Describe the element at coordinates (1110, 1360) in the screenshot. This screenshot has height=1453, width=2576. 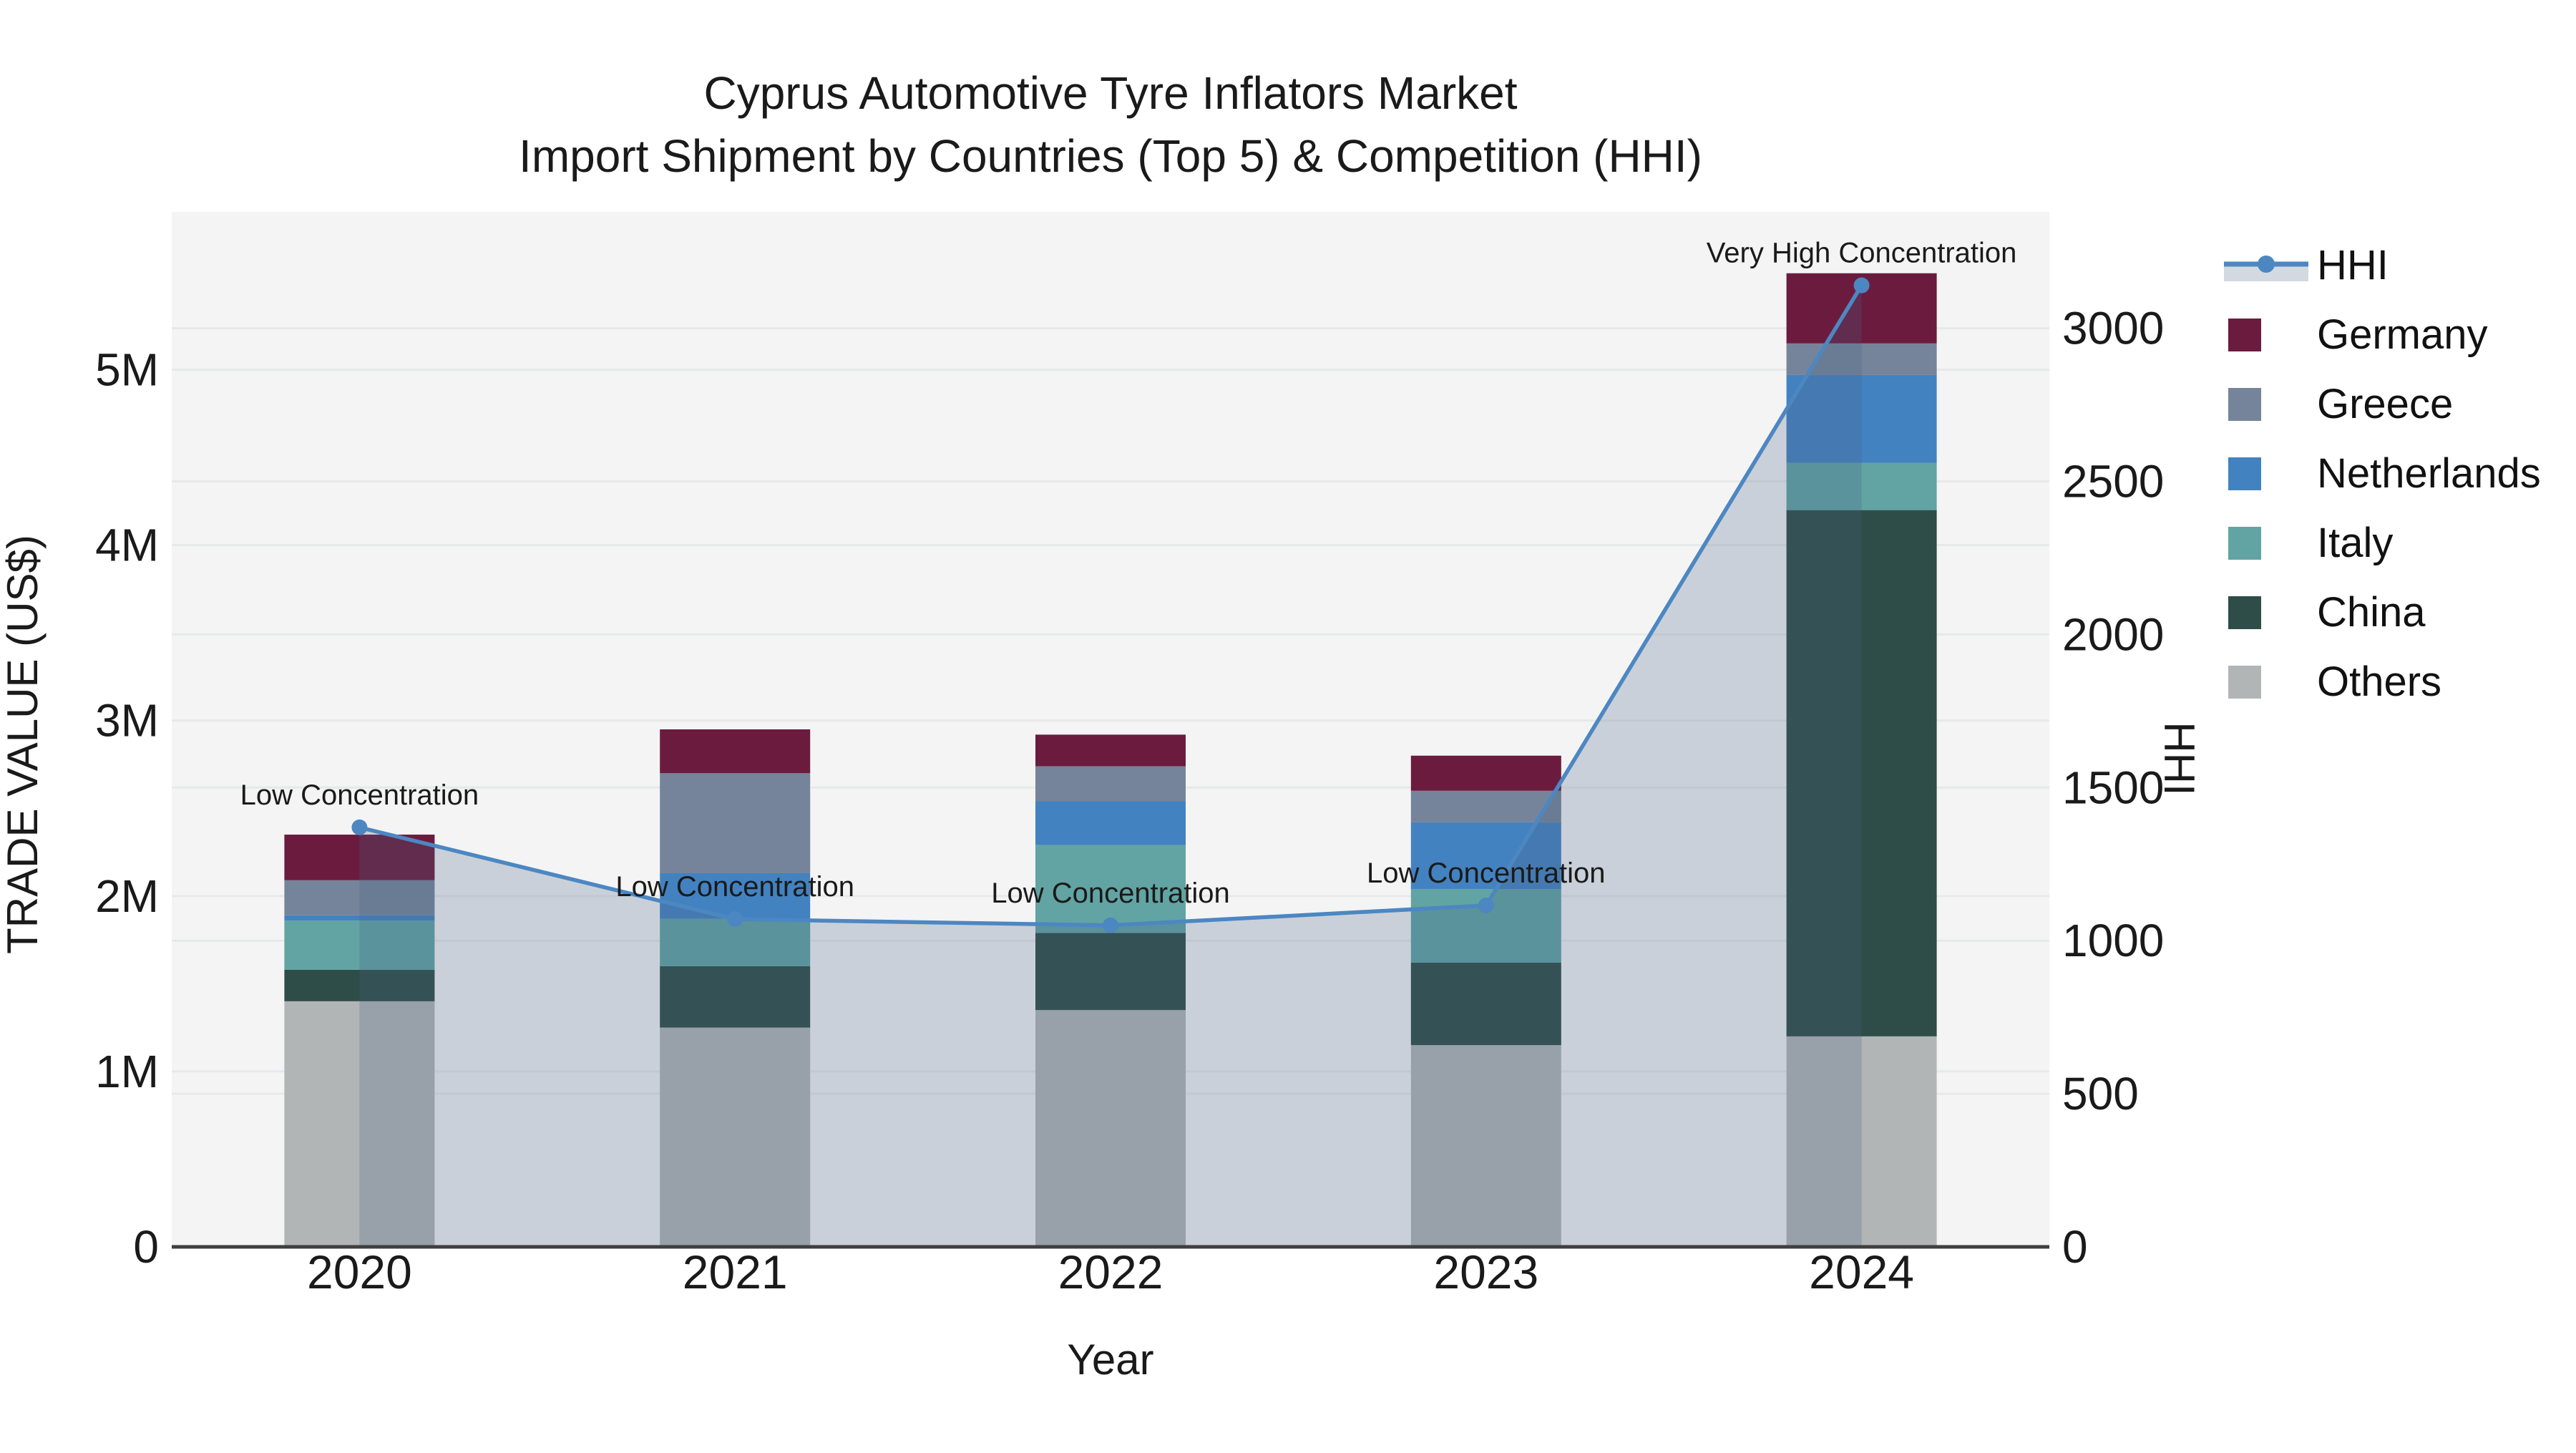
I see `x-axis-title: Year` at that location.